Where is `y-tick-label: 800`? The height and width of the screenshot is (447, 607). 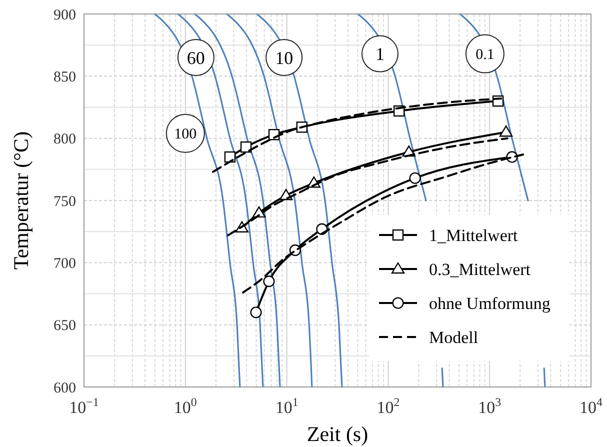 y-tick-label: 800 is located at coordinates (65, 140).